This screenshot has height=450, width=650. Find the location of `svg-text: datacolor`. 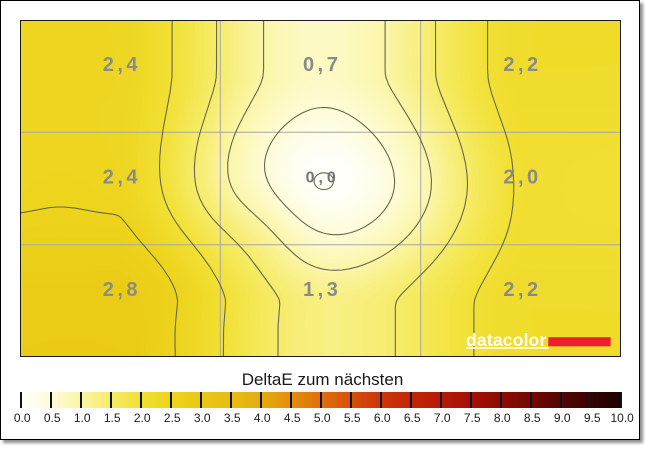

svg-text: datacolor is located at coordinates (506, 340).